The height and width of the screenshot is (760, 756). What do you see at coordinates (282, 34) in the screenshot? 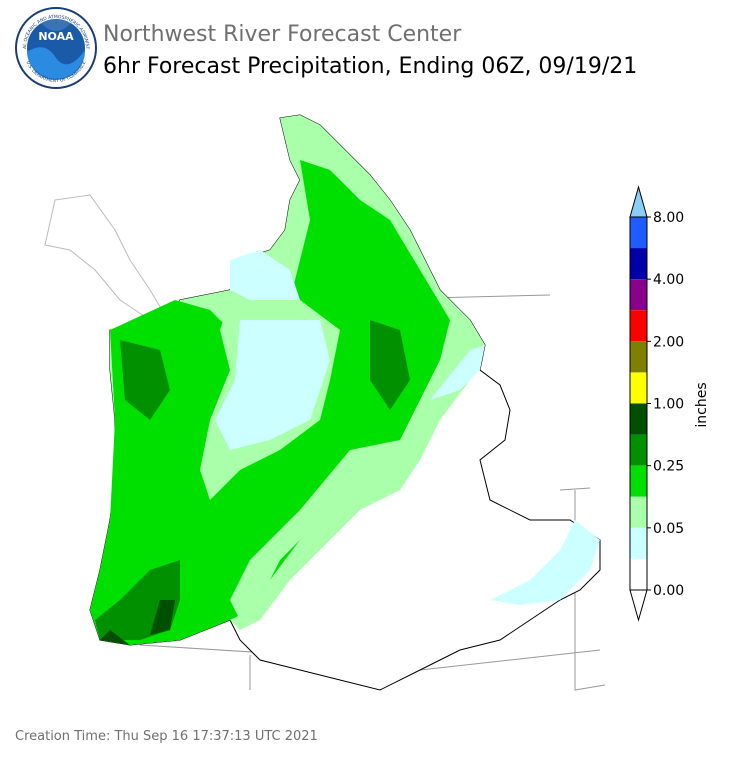
I see `title: Northwest River Forecast Center` at bounding box center [282, 34].